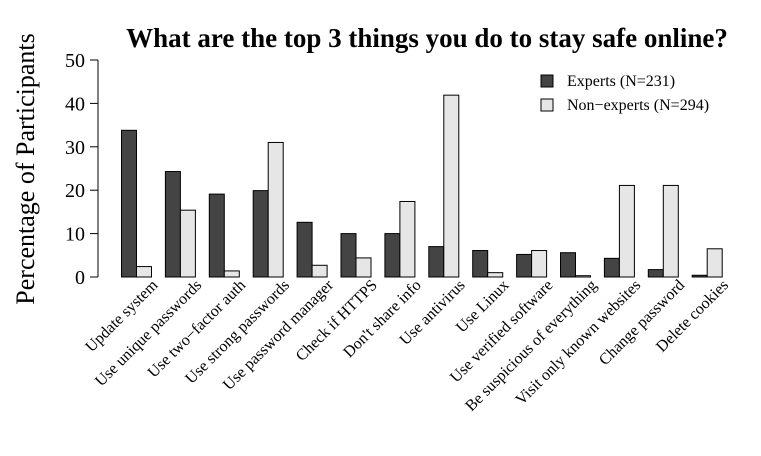 This screenshot has height=456, width=761. Describe the element at coordinates (75, 191) in the screenshot. I see `y-tick-label: 20` at that location.